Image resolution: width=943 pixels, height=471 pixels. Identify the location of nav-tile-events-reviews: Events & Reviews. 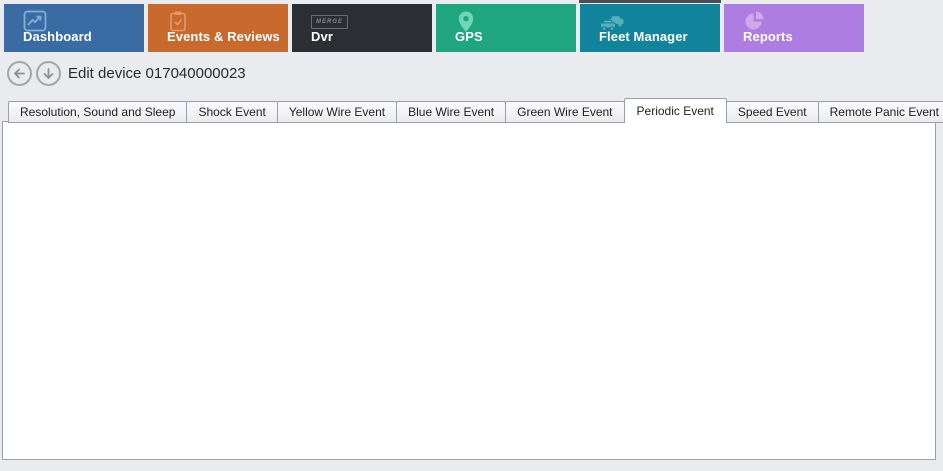
(218, 28).